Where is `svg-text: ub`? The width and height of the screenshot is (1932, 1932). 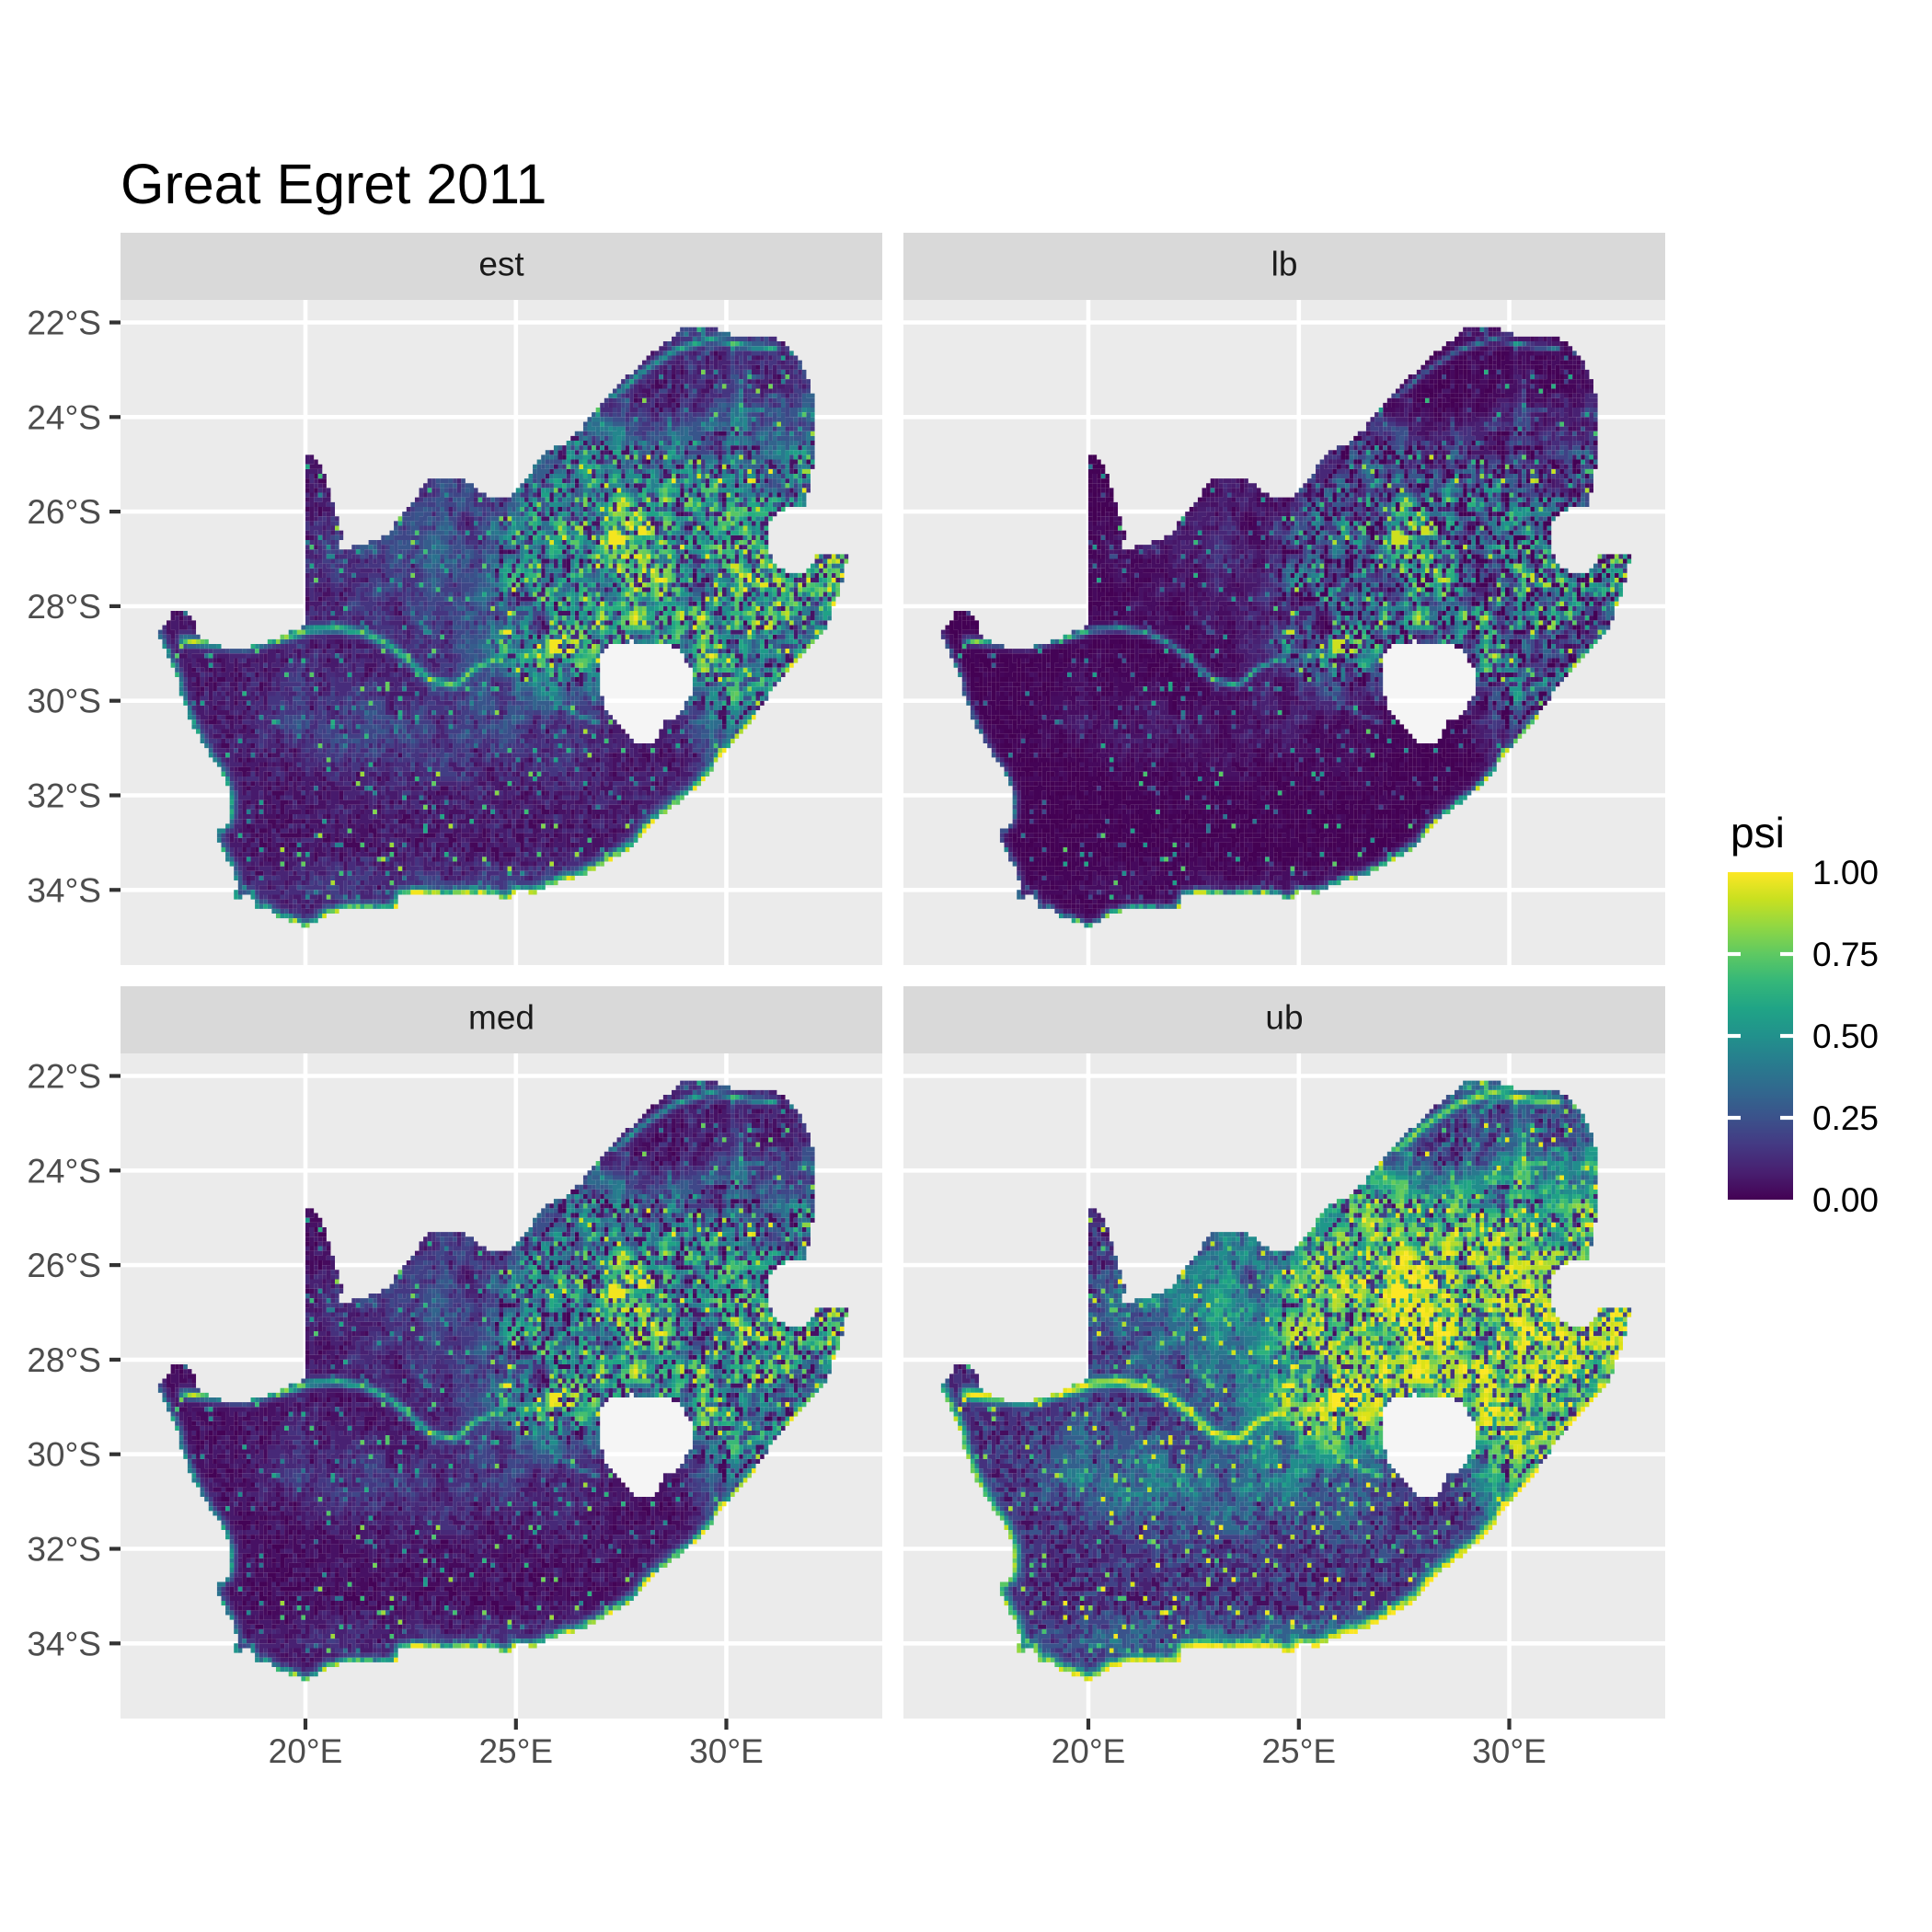 svg-text: ub is located at coordinates (1284, 1018).